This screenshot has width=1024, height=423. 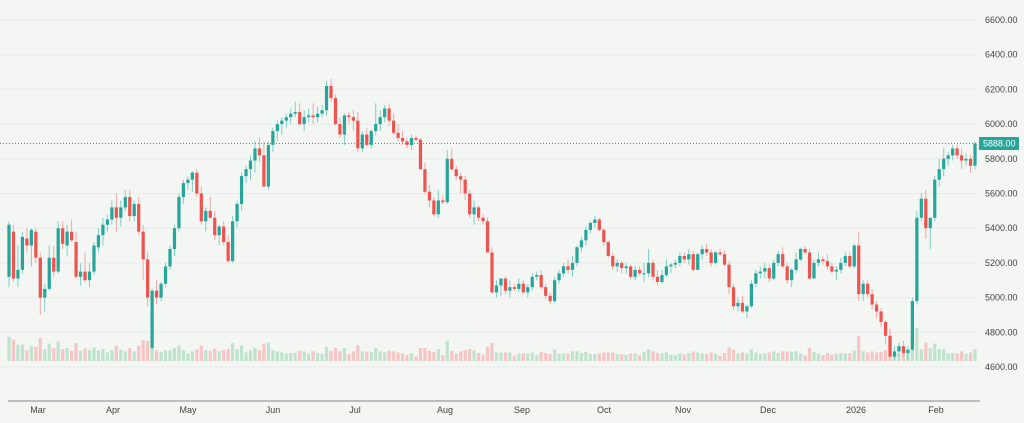 I want to click on price-tick-label: 6600.00, so click(x=1001, y=20).